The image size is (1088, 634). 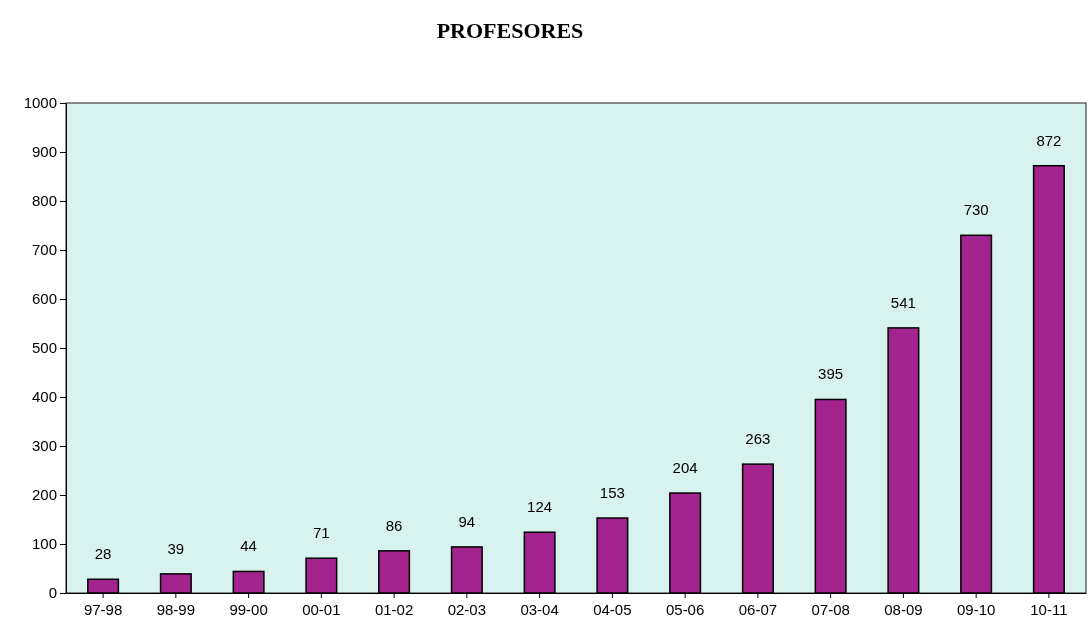 I want to click on y-tick-label: 700, so click(x=44, y=250).